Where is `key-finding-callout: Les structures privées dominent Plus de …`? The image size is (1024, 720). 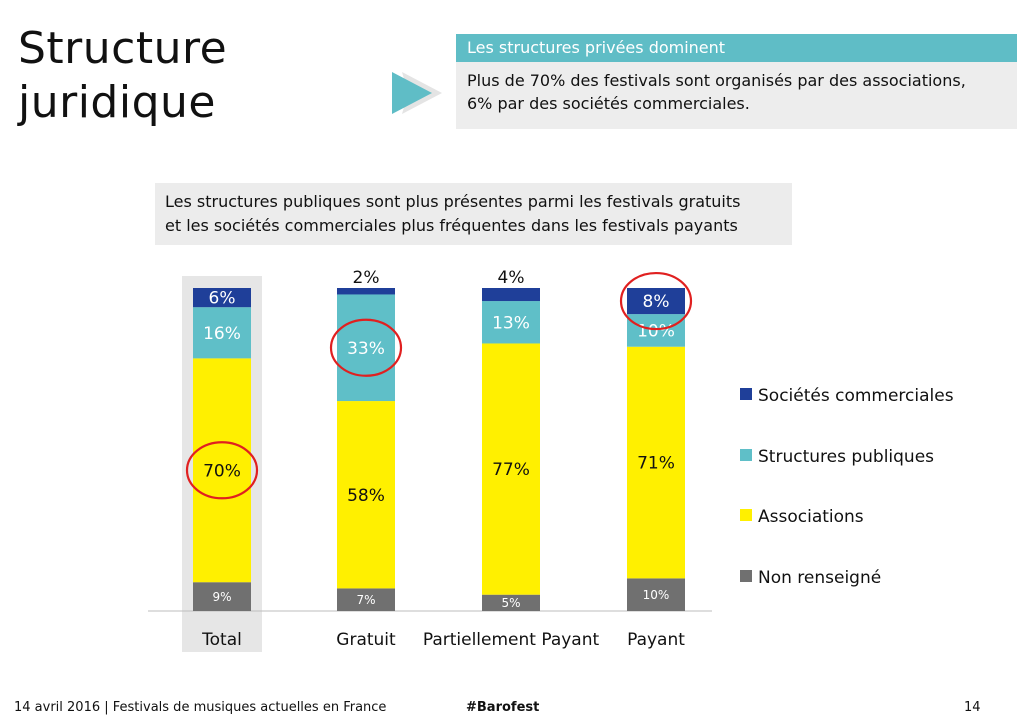
key-finding-callout: Les structures privées dominent Plus de … is located at coordinates (736, 81).